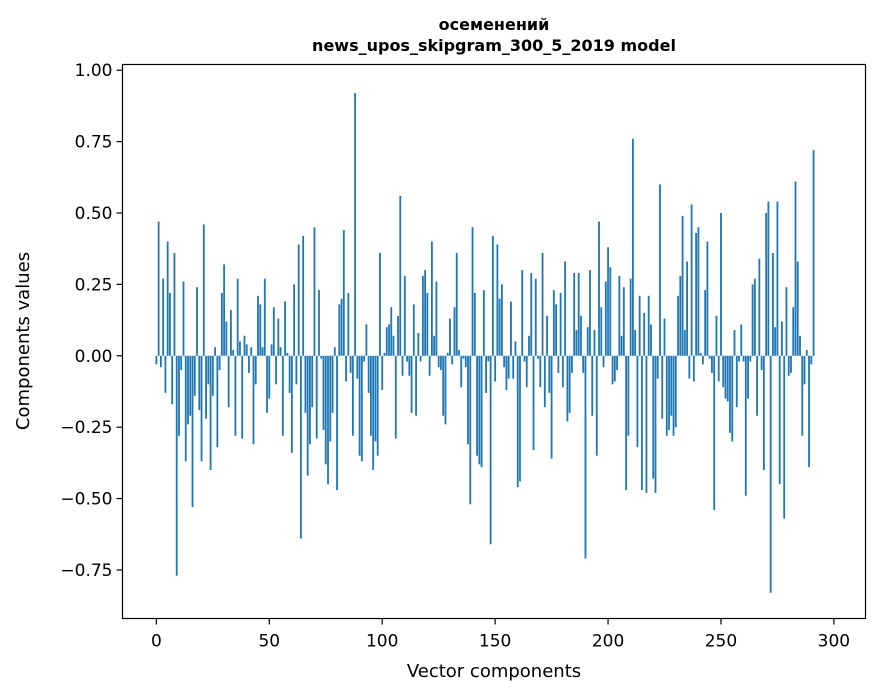 Image resolution: width=880 pixels, height=696 pixels. I want to click on x-axis-ticks: 0 50 100 150 200 250 300, so click(500, 635).